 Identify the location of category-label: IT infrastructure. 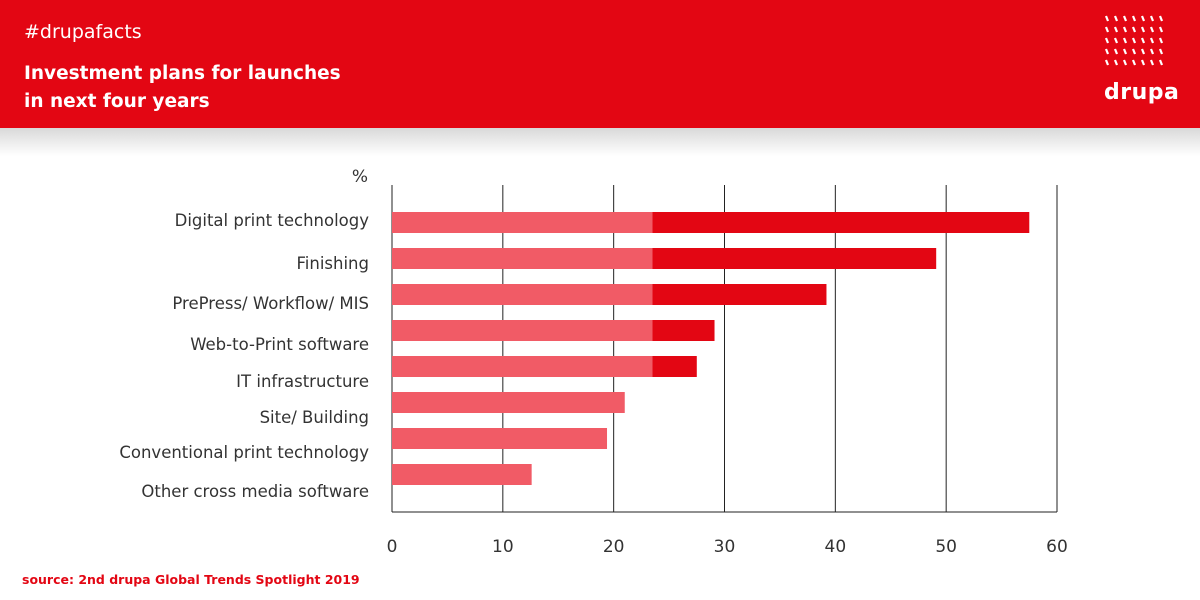
(302, 381).